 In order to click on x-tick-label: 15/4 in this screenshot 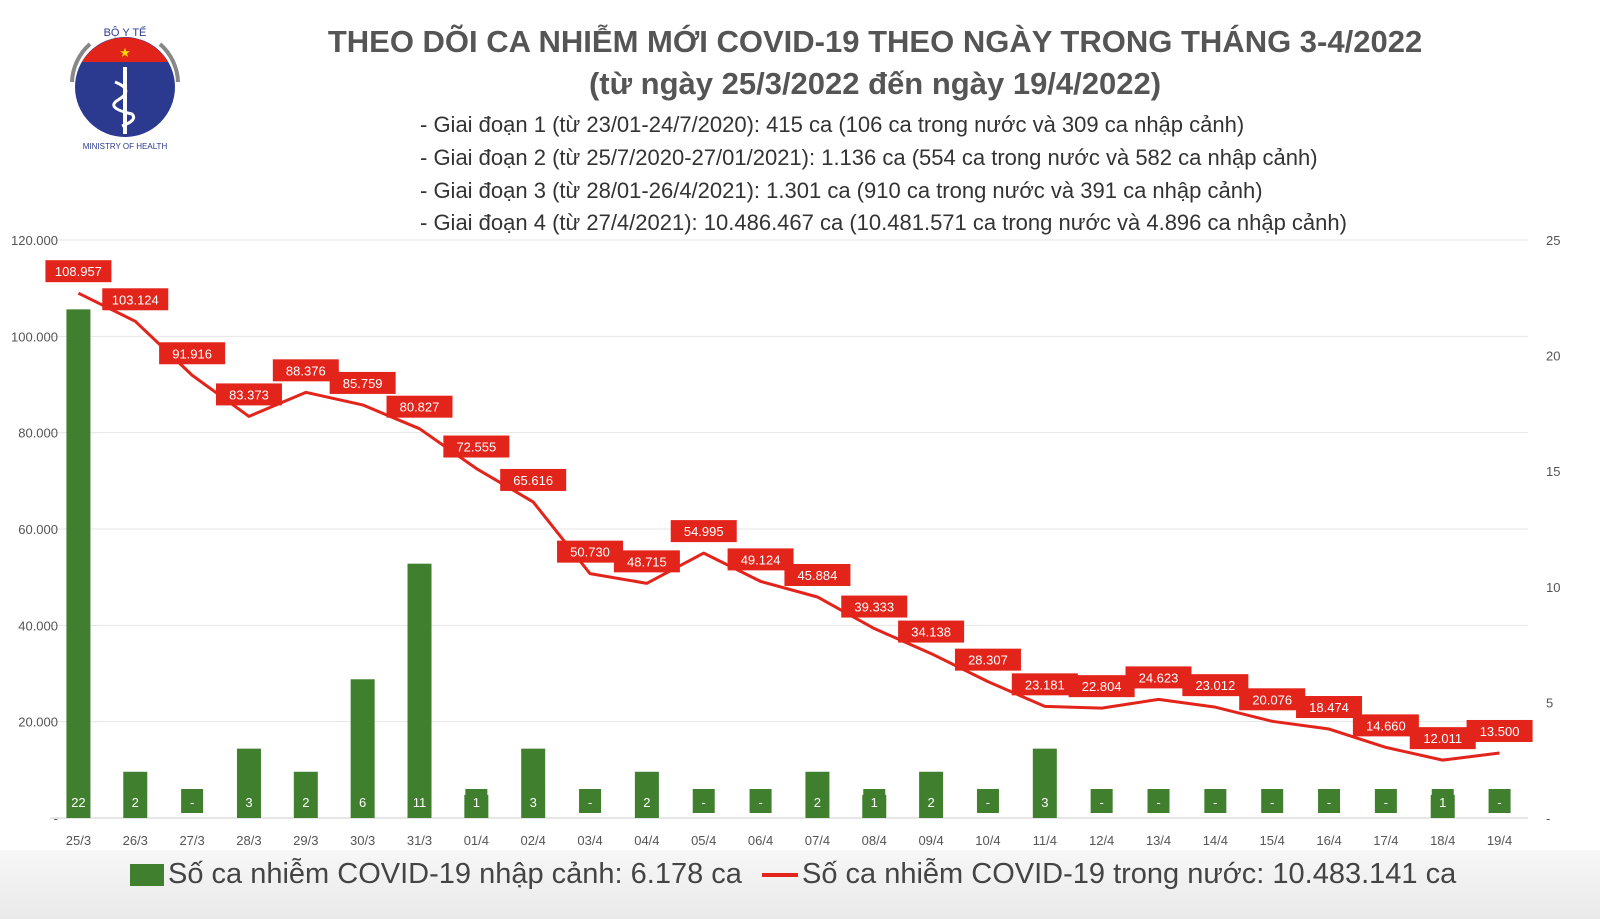, I will do `click(1272, 840)`.